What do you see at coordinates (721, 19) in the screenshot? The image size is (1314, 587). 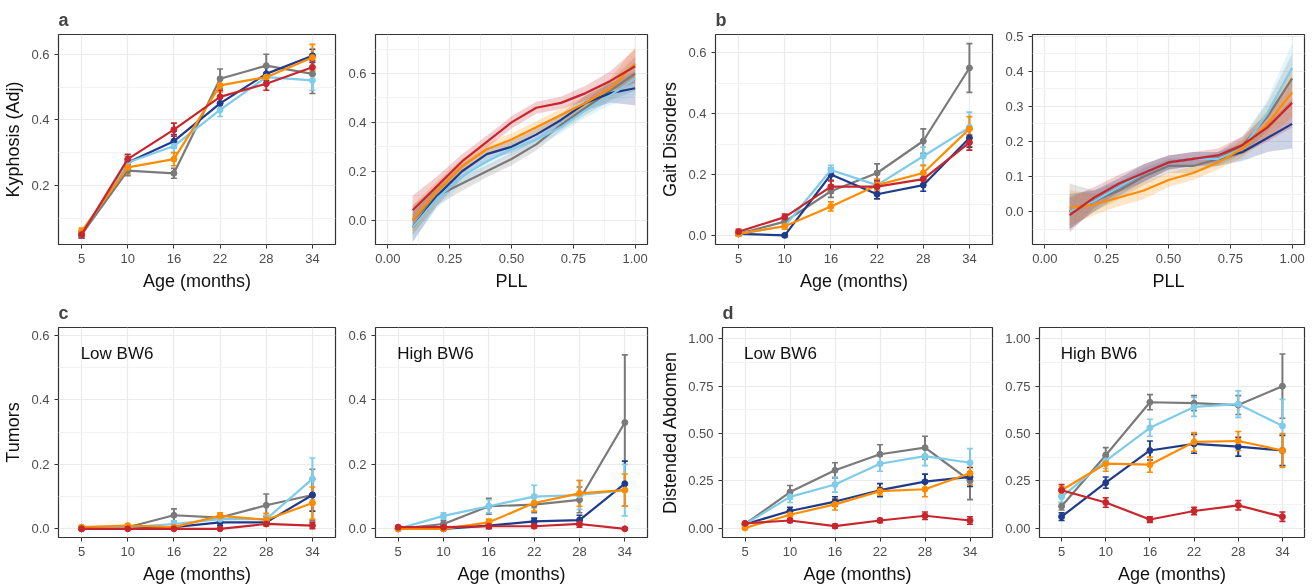 I see `chart-title: b` at bounding box center [721, 19].